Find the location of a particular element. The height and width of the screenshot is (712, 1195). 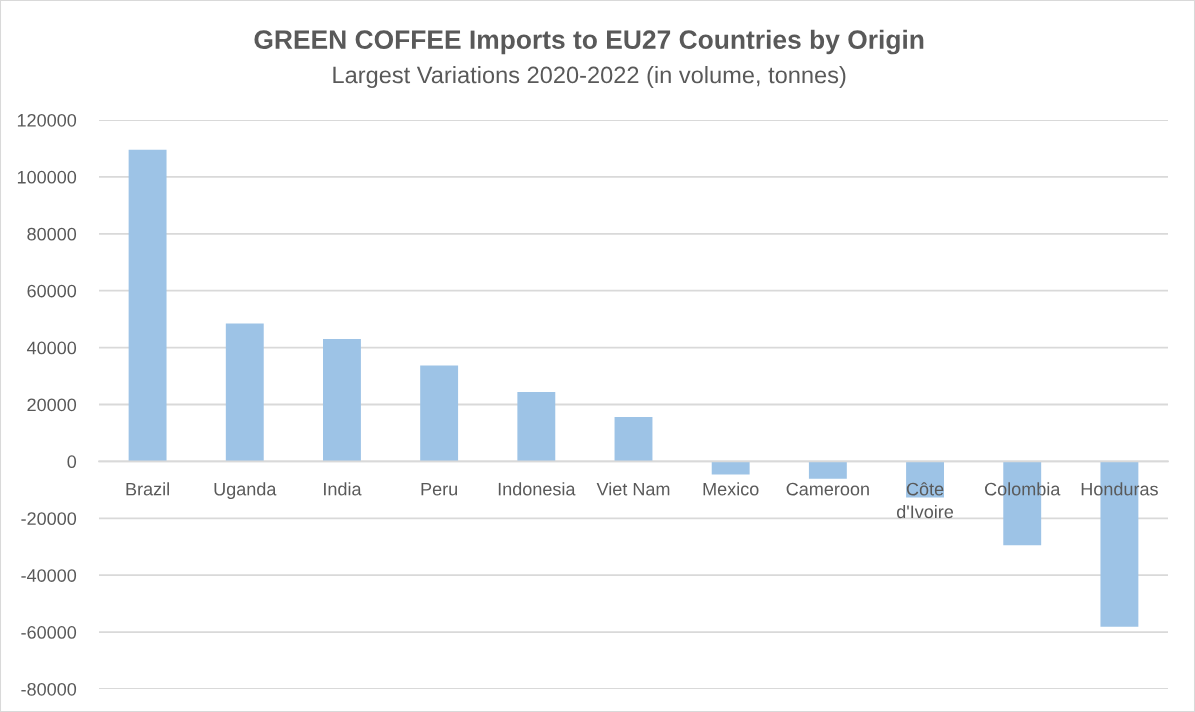

x-tick-label: Uganda is located at coordinates (245, 491).